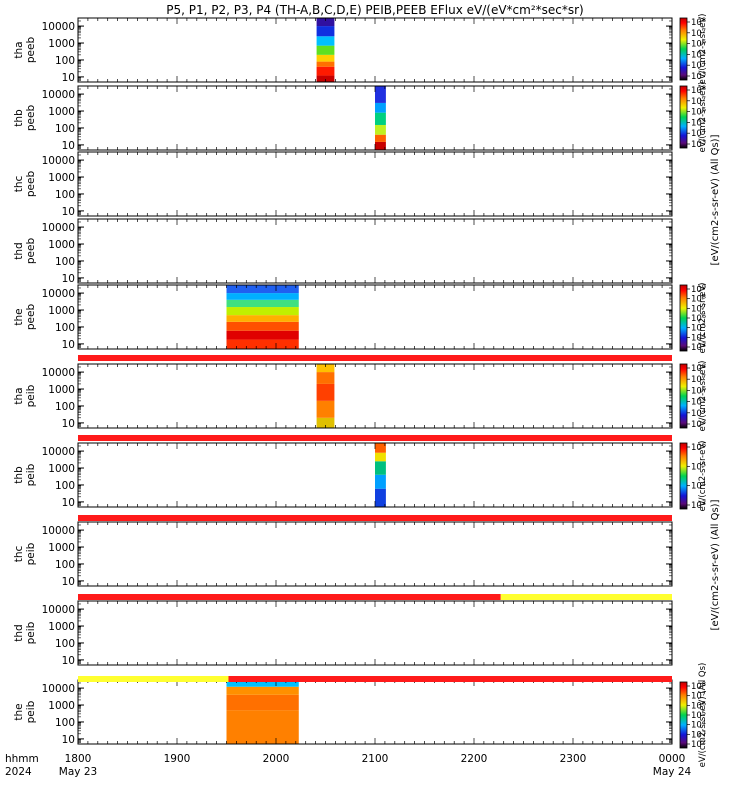 This screenshot has width=750, height=800. What do you see at coordinates (19, 184) in the screenshot?
I see `panel-probe-label: thc` at bounding box center [19, 184].